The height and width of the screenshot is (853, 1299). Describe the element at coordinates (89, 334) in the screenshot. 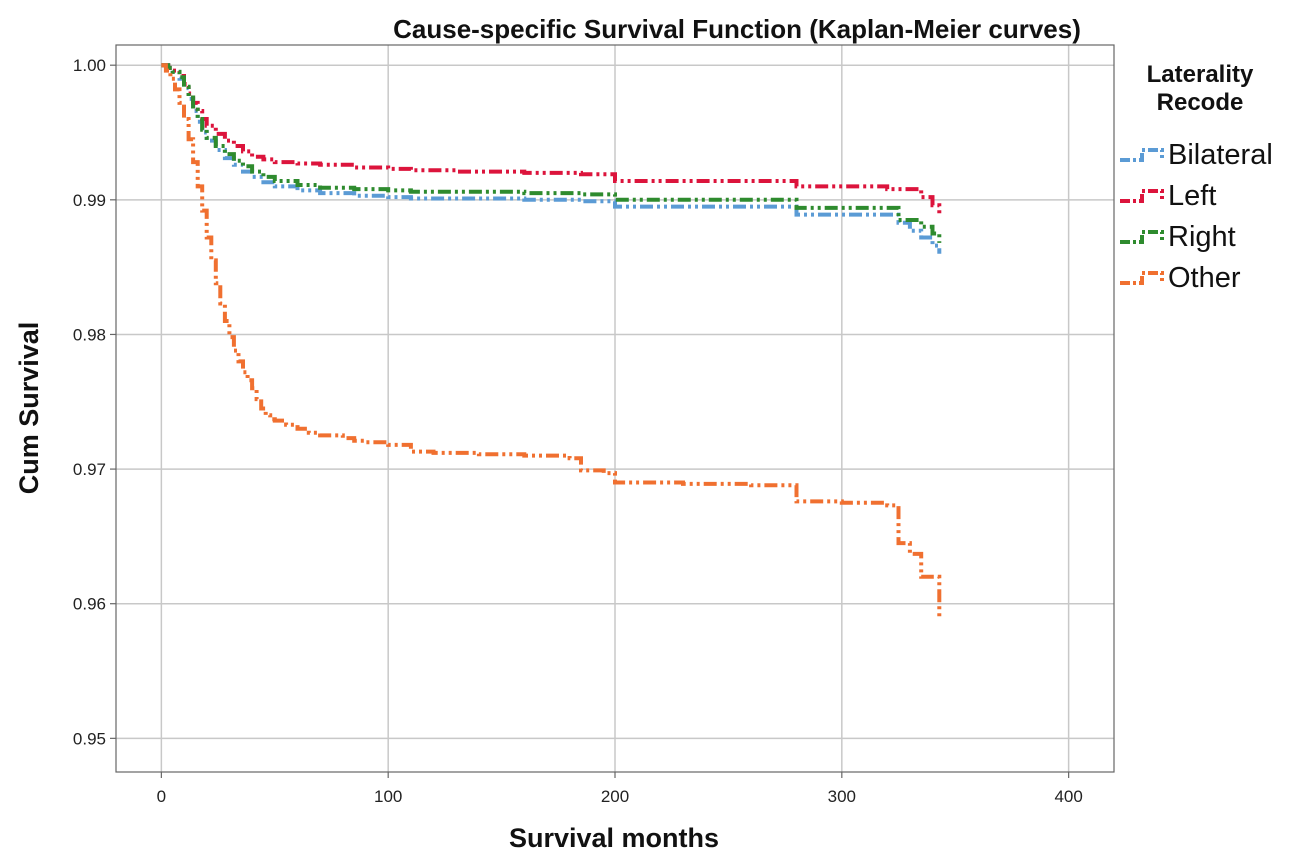

I see `y-tick-label: 0.98` at that location.